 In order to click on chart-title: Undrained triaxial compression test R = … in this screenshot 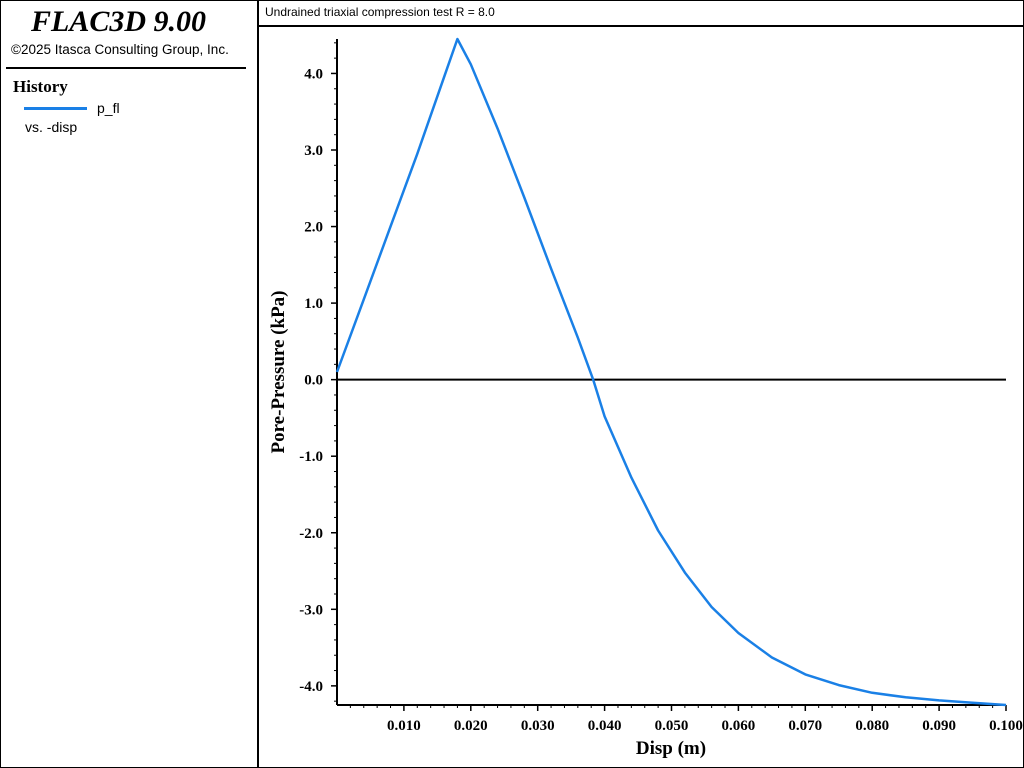, I will do `click(380, 12)`.